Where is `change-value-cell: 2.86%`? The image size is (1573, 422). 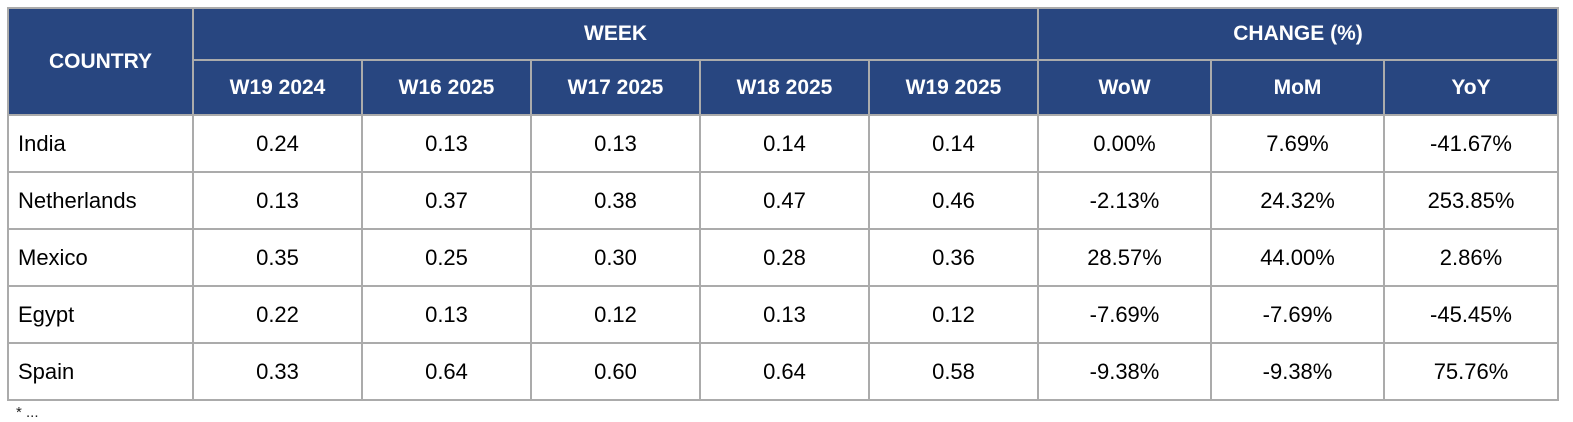 change-value-cell: 2.86% is located at coordinates (1471, 257).